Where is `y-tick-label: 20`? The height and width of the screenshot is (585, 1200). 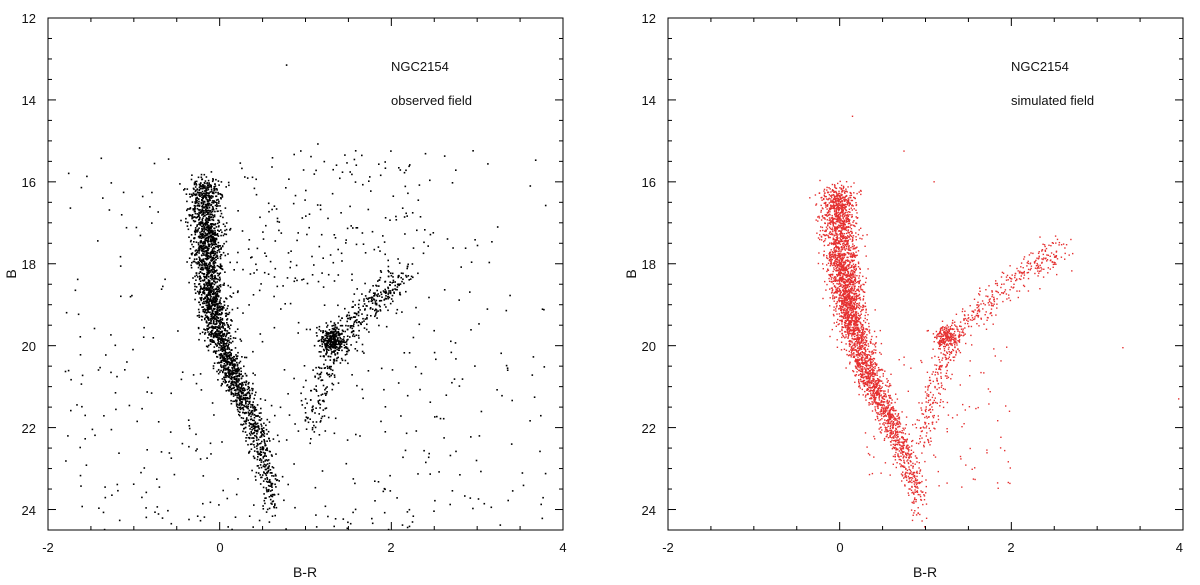
y-tick-label: 20 is located at coordinates (29, 346).